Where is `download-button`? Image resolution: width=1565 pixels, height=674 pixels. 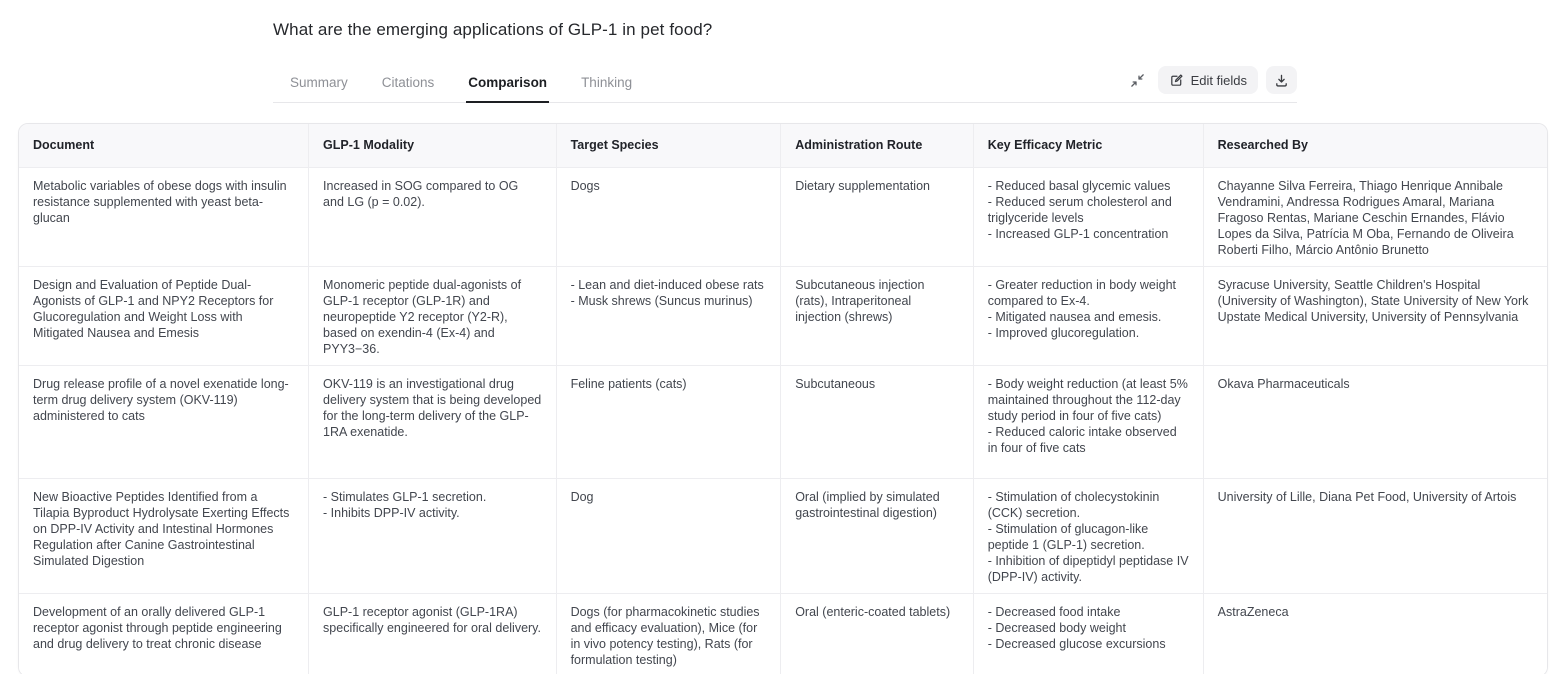 download-button is located at coordinates (1281, 80).